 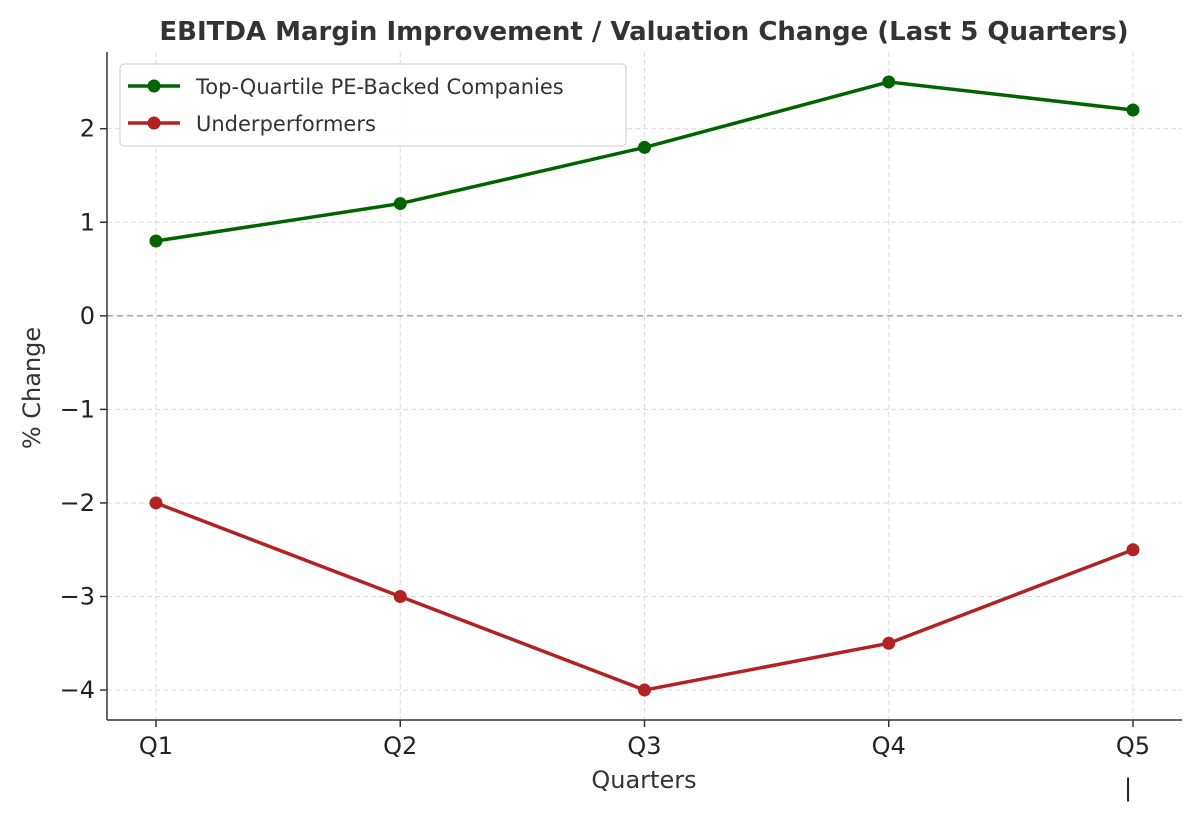 I want to click on y-axis-label: % Change, so click(x=32, y=388).